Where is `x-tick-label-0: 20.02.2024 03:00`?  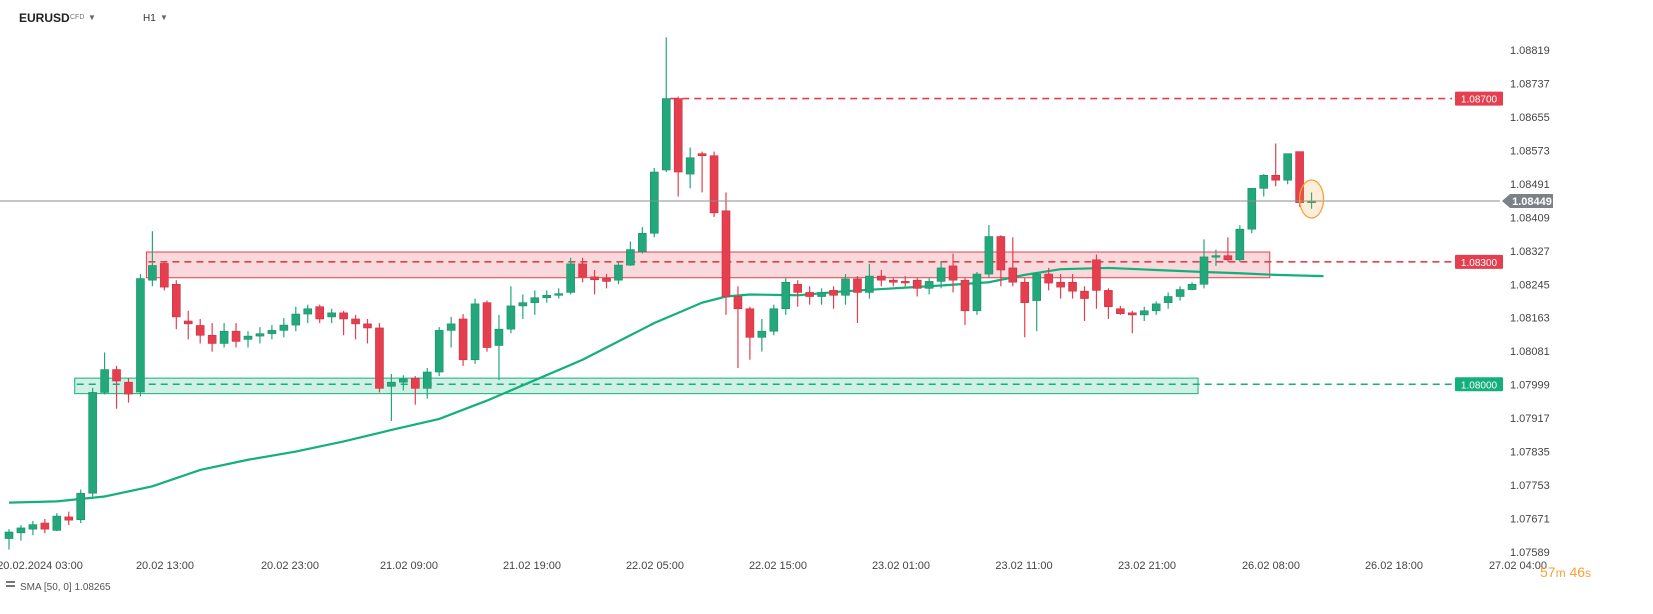 x-tick-label-0: 20.02.2024 03:00 is located at coordinates (41, 566).